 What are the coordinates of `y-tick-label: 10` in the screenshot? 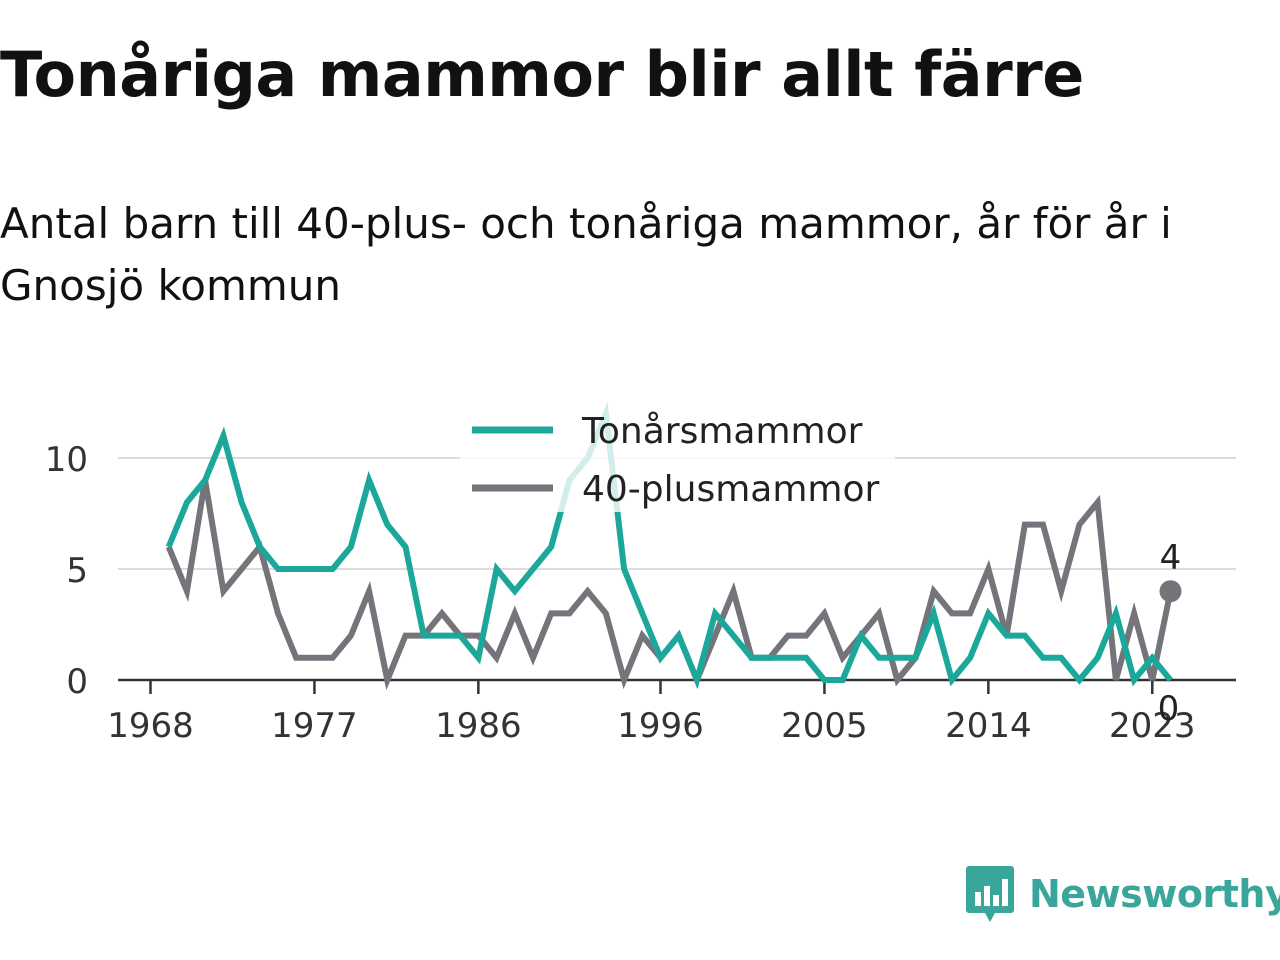 It's located at (66, 460).